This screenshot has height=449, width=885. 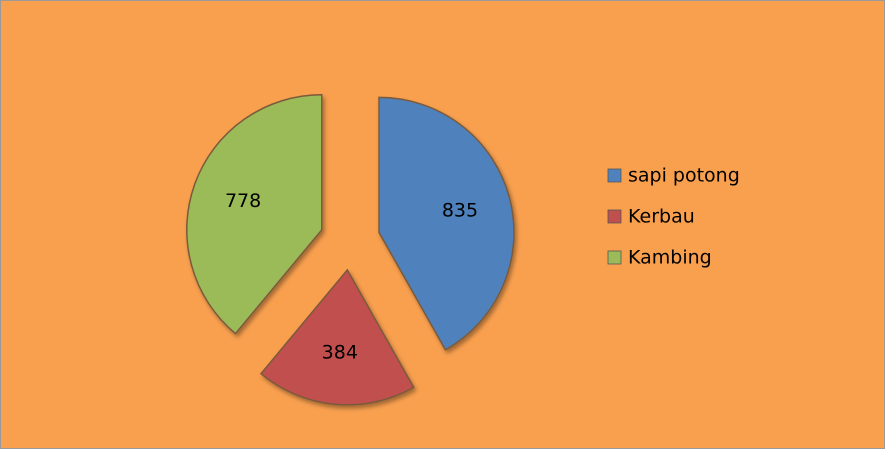 What do you see at coordinates (340, 353) in the screenshot?
I see `data-label: 384` at bounding box center [340, 353].